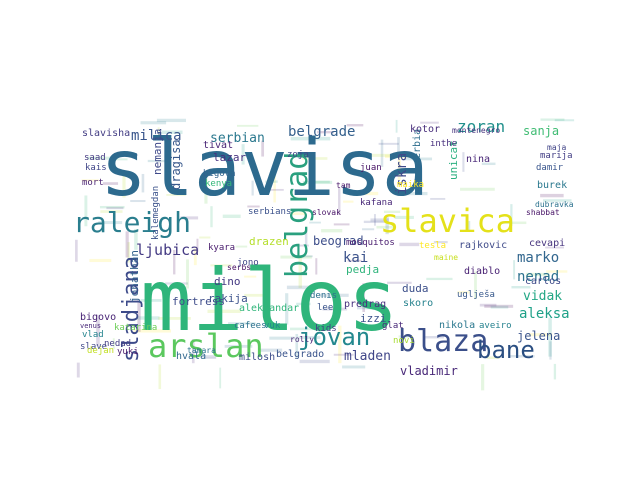  Describe the element at coordinates (447, 221) in the screenshot. I see `cloud-word: slavica` at that location.